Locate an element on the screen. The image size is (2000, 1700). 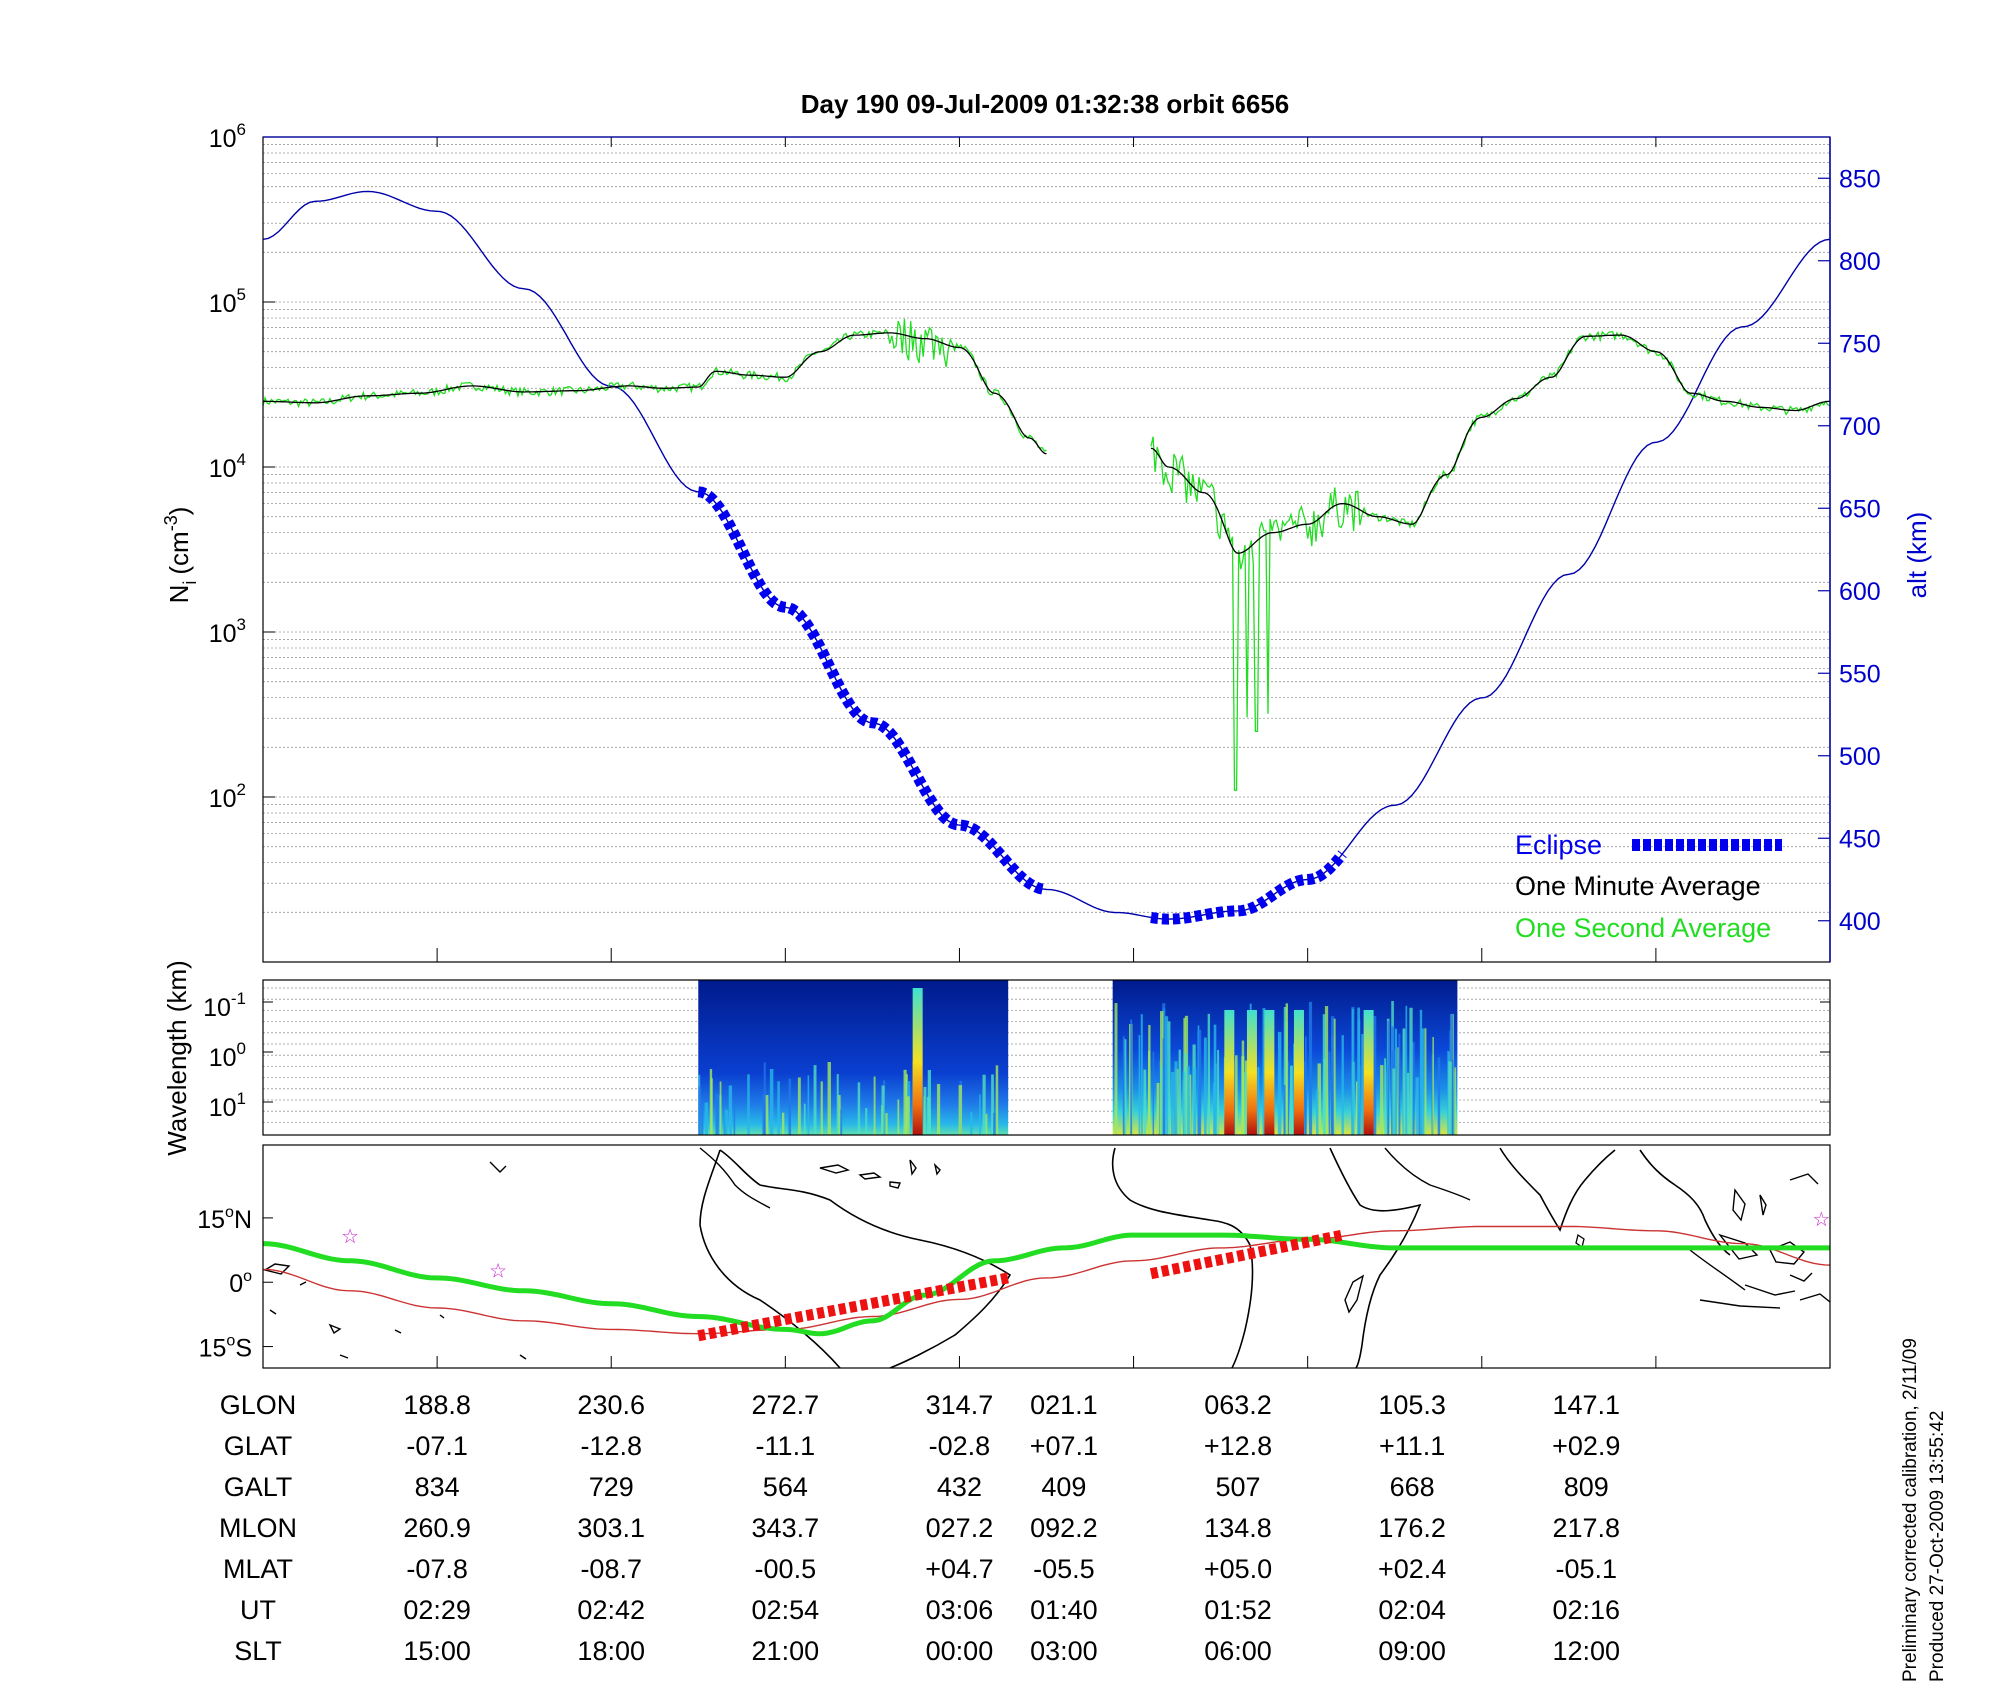
spectrogram-tick-label: 10⁰ is located at coordinates (227, 1055).